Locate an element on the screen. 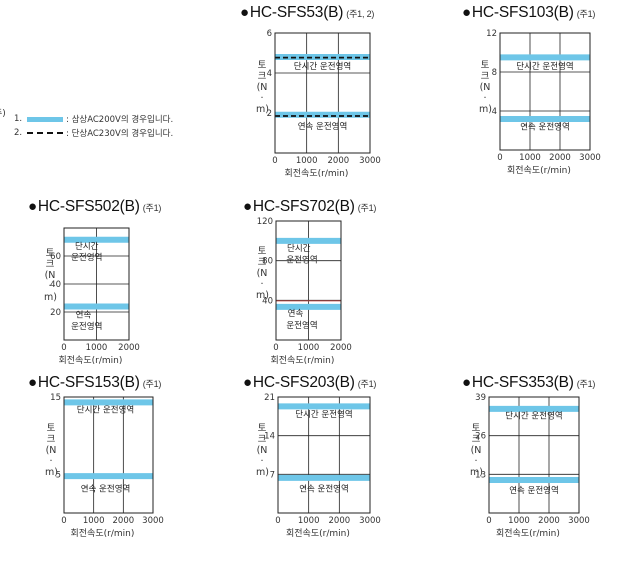 Image resolution: width=630 pixels, height=561 pixels. legend-item-dashed: 2. : 단상AC230V의 경우입니다. is located at coordinates (93, 133).